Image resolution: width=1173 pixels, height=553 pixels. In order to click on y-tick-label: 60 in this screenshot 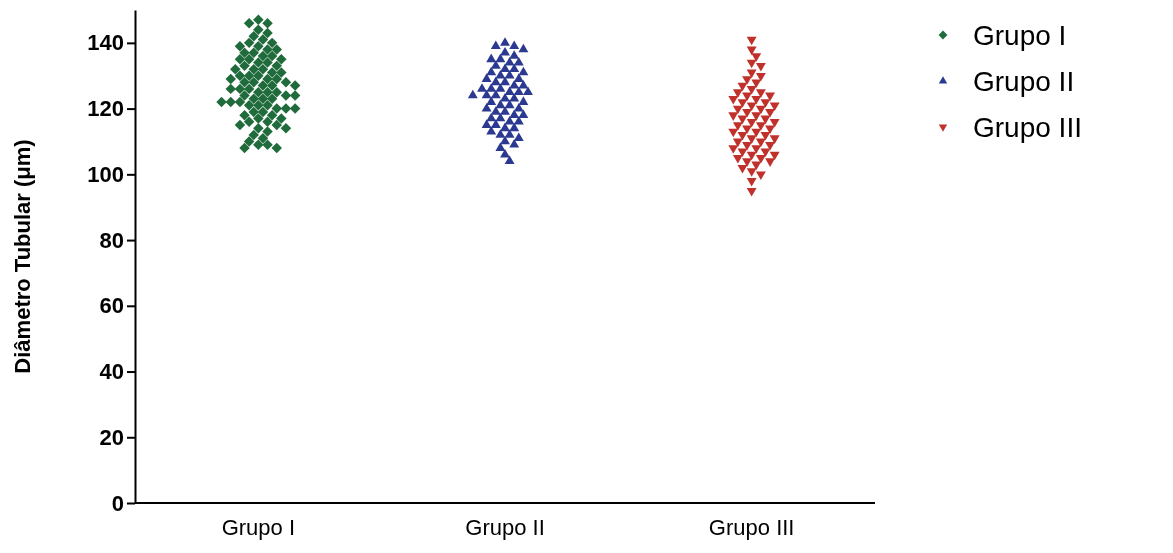, I will do `click(111, 306)`.